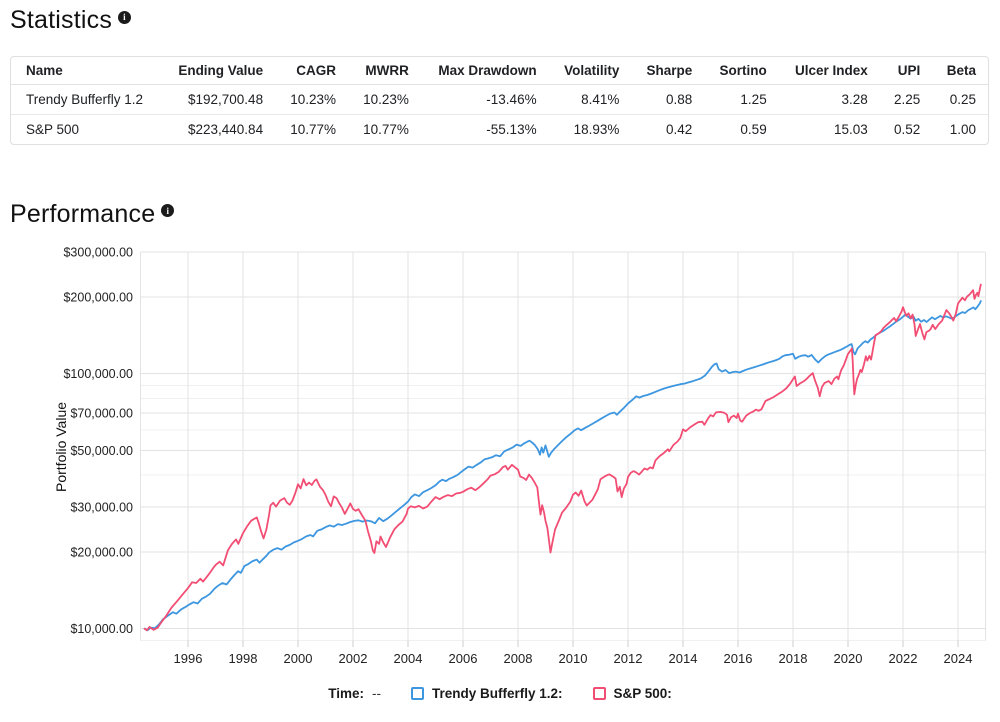 The height and width of the screenshot is (722, 1000). What do you see at coordinates (851, 129) in the screenshot?
I see `row-value-cell: 15.03` at bounding box center [851, 129].